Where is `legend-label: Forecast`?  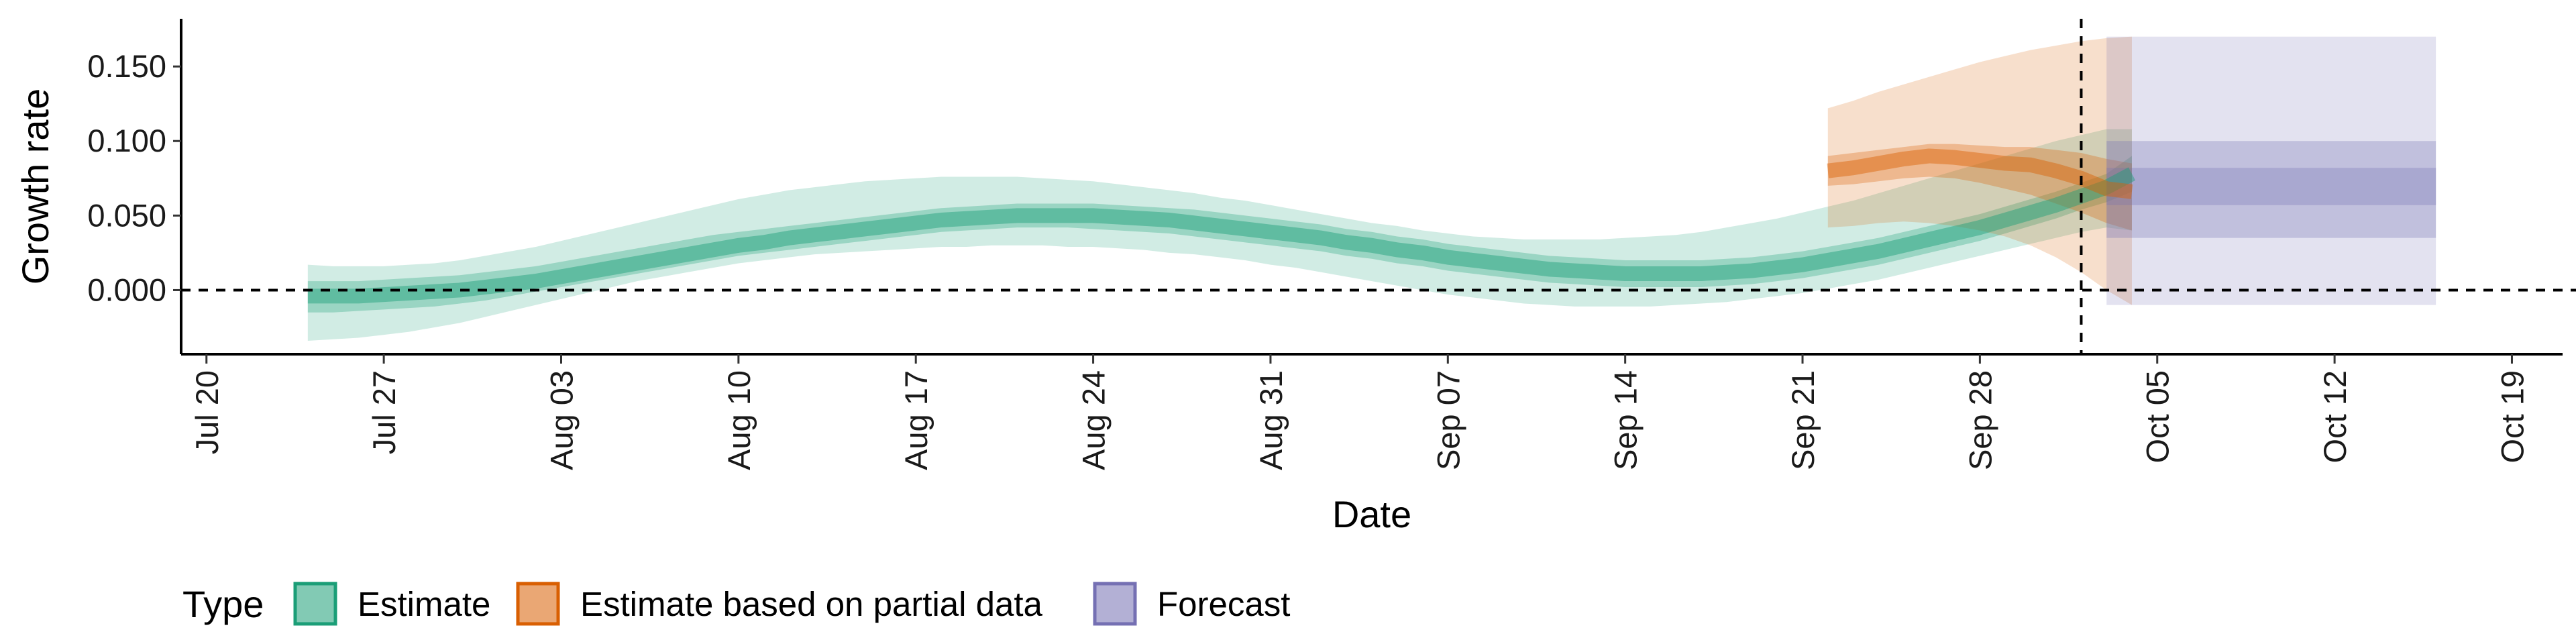
legend-label: Forecast is located at coordinates (1223, 604).